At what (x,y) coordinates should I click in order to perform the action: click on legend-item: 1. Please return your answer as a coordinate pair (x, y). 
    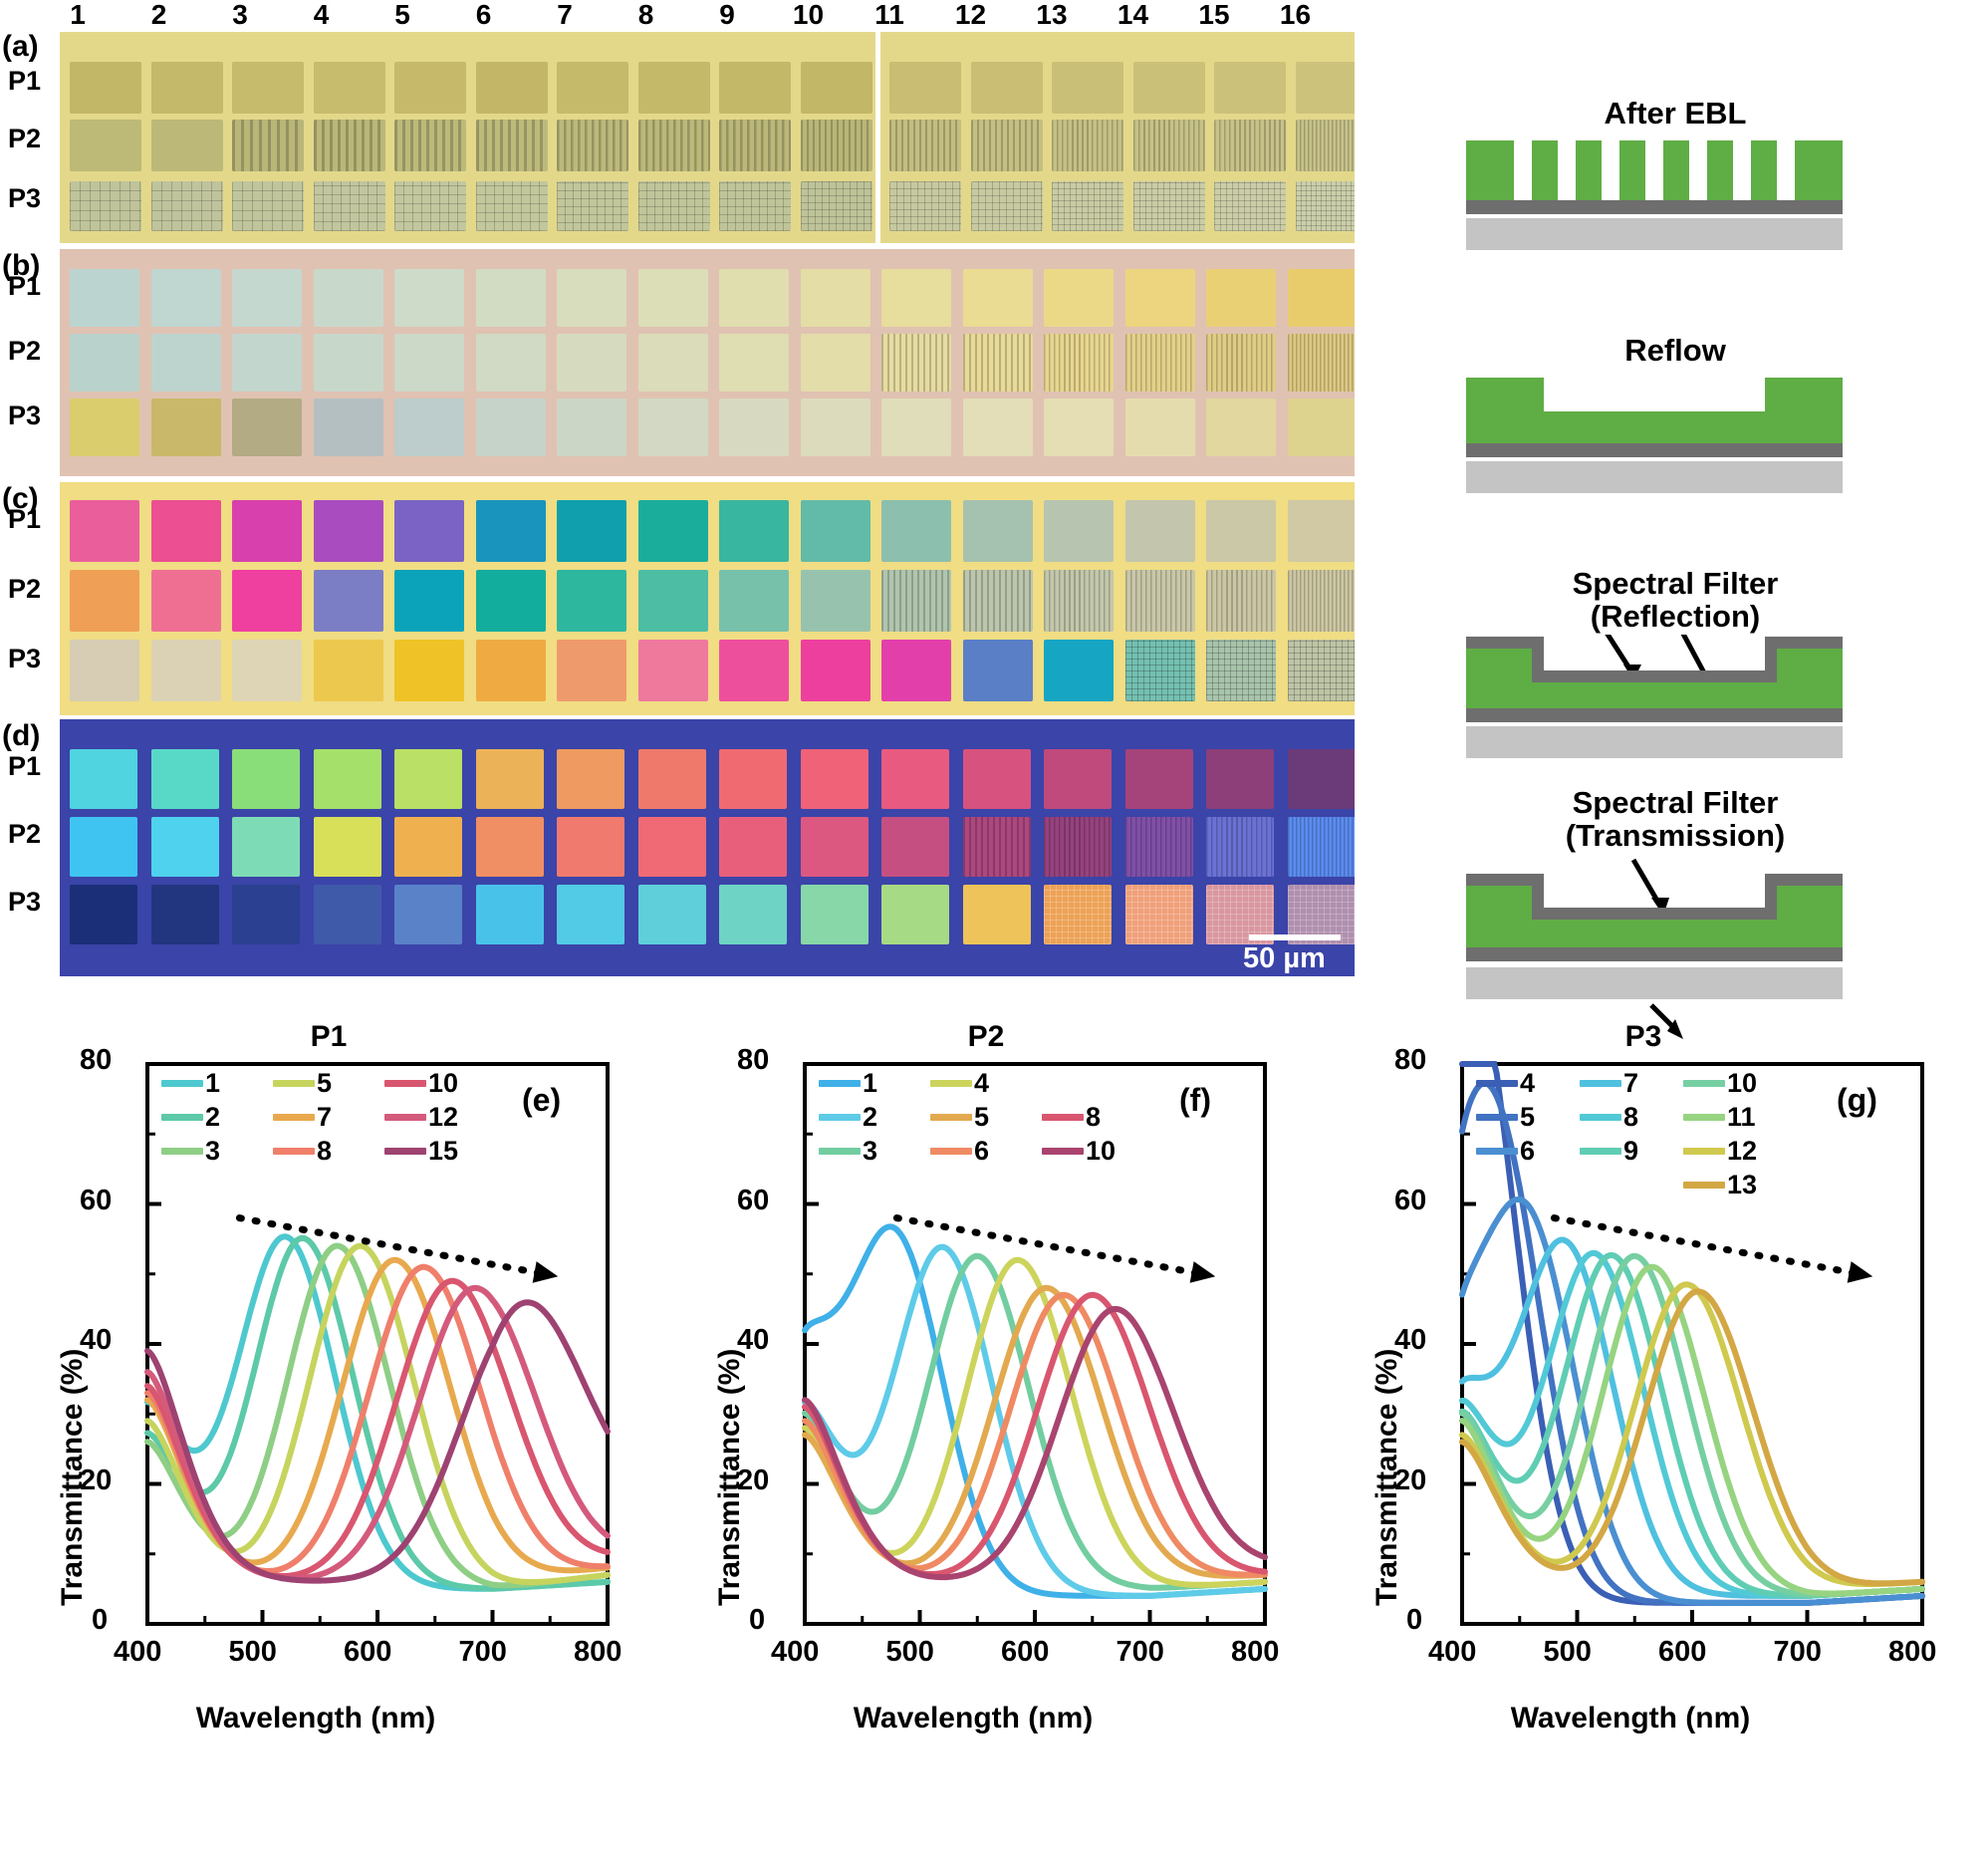
    Looking at the image, I should click on (190, 1083).